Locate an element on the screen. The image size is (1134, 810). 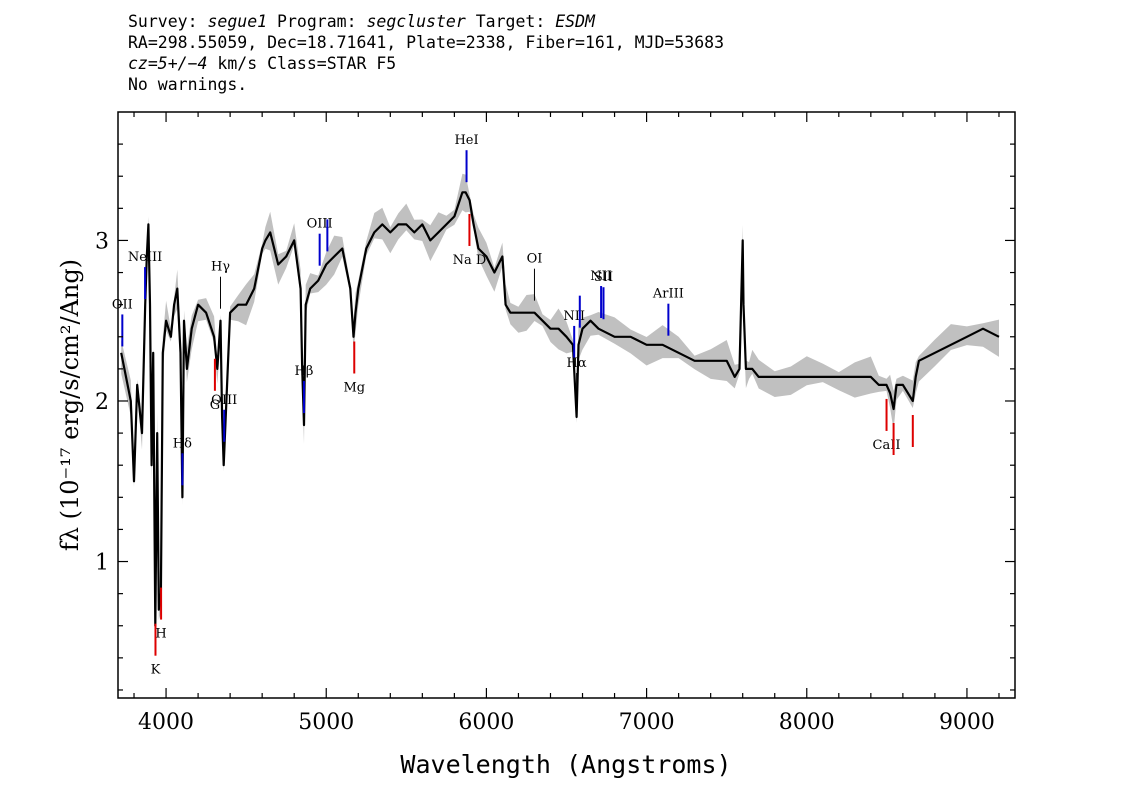
marker-label: CaII is located at coordinates (887, 445).